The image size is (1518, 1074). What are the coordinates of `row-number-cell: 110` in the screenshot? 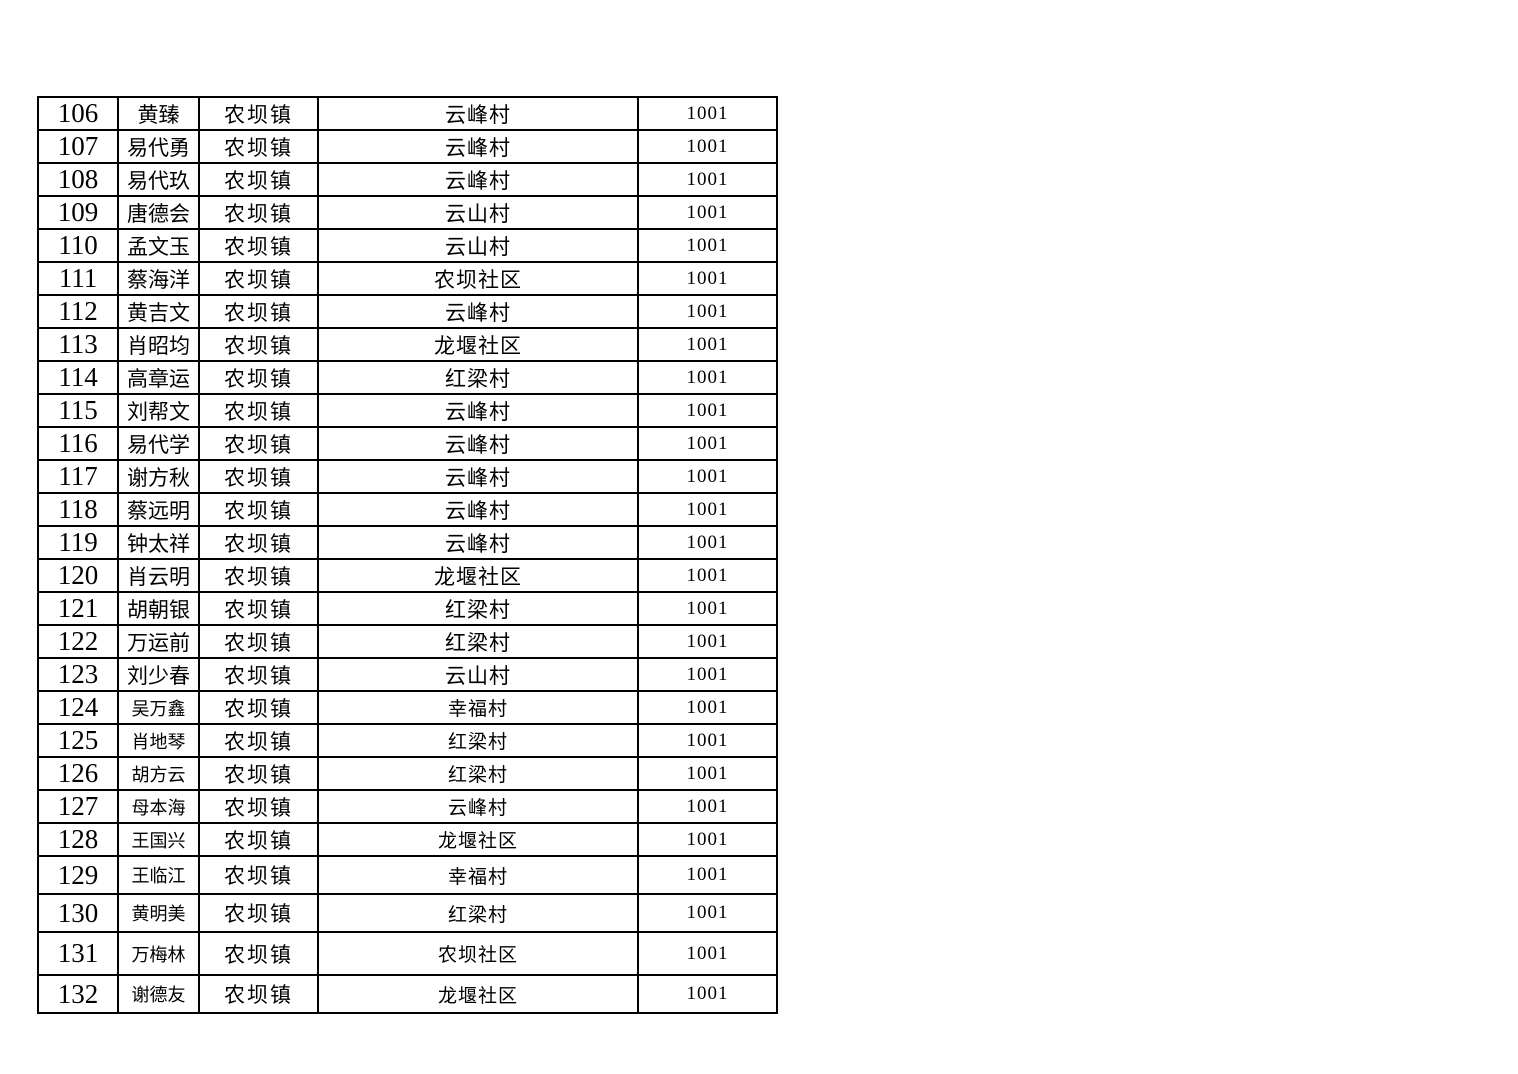 It's located at (78, 245).